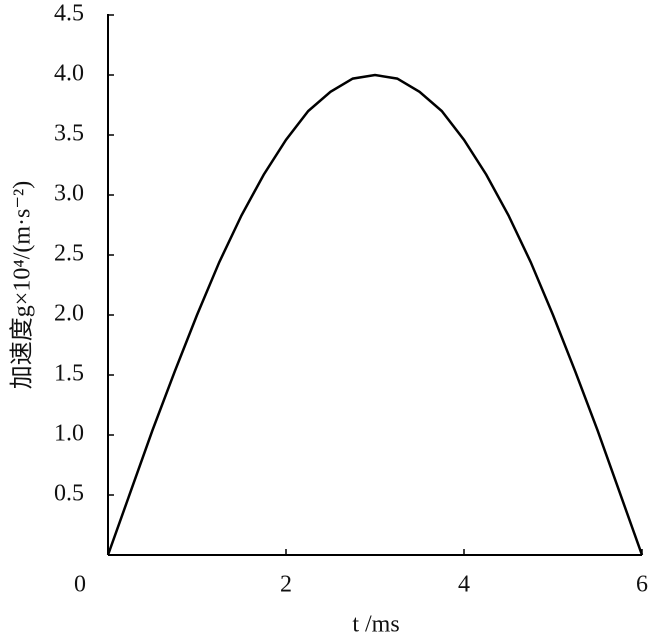  Describe the element at coordinates (80, 585) in the screenshot. I see `x-tick-label: 0` at that location.